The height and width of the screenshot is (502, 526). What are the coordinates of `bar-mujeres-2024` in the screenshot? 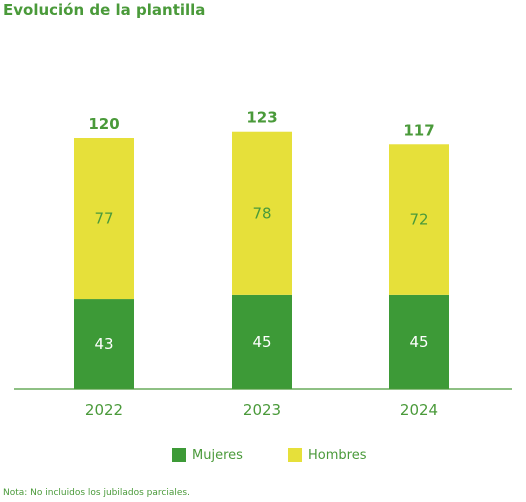 It's located at (419, 341).